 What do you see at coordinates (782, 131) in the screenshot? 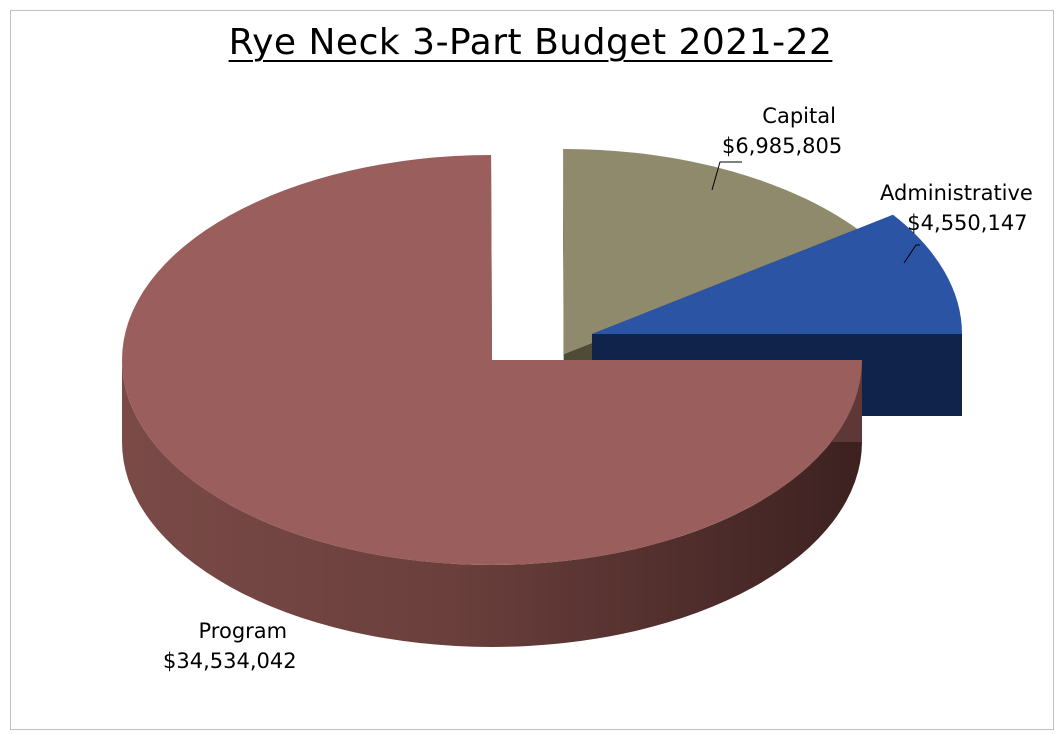
I see `slice-label-capital: Capital $6,985,805` at bounding box center [782, 131].